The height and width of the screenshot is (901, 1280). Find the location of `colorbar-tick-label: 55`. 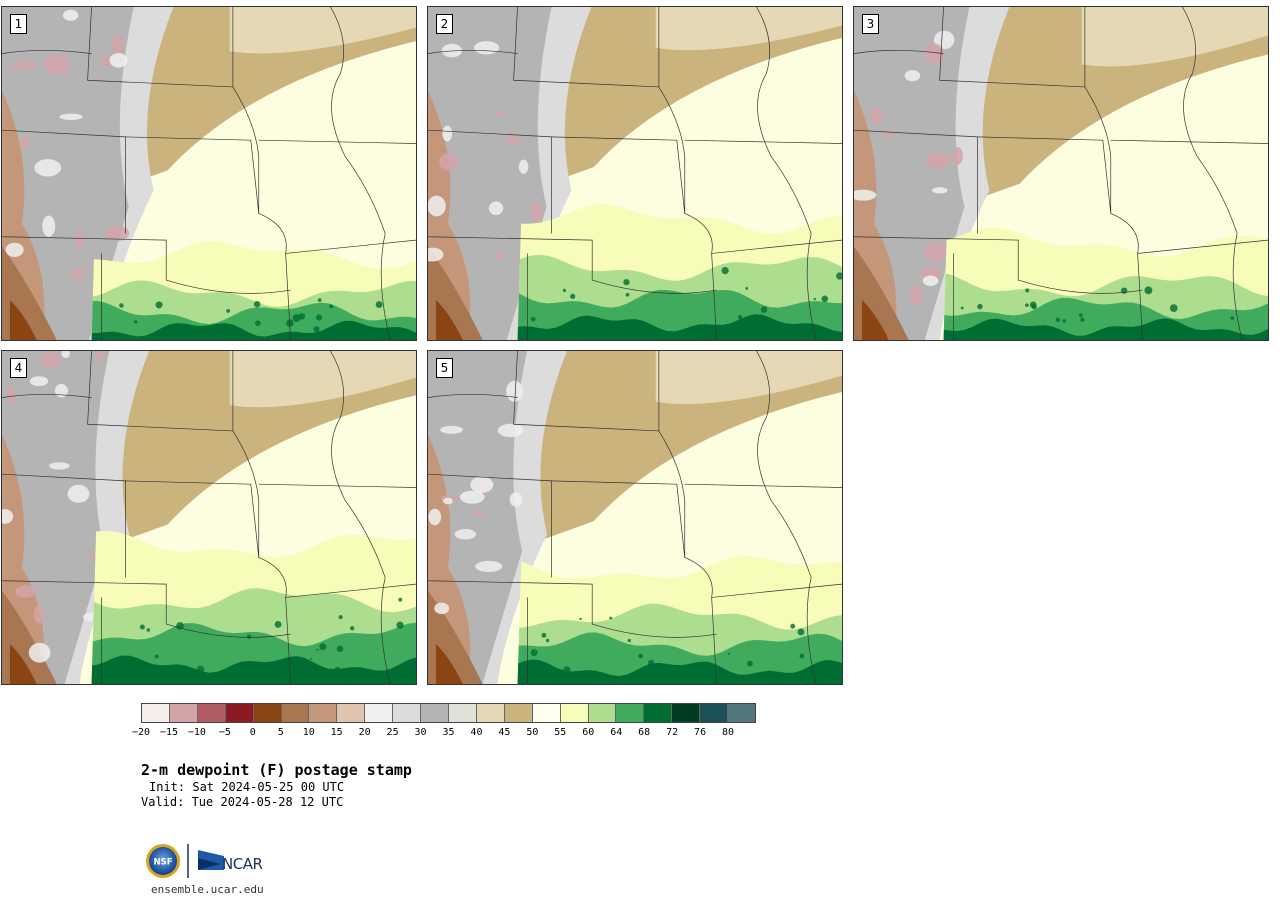

colorbar-tick-label: 55 is located at coordinates (560, 732).